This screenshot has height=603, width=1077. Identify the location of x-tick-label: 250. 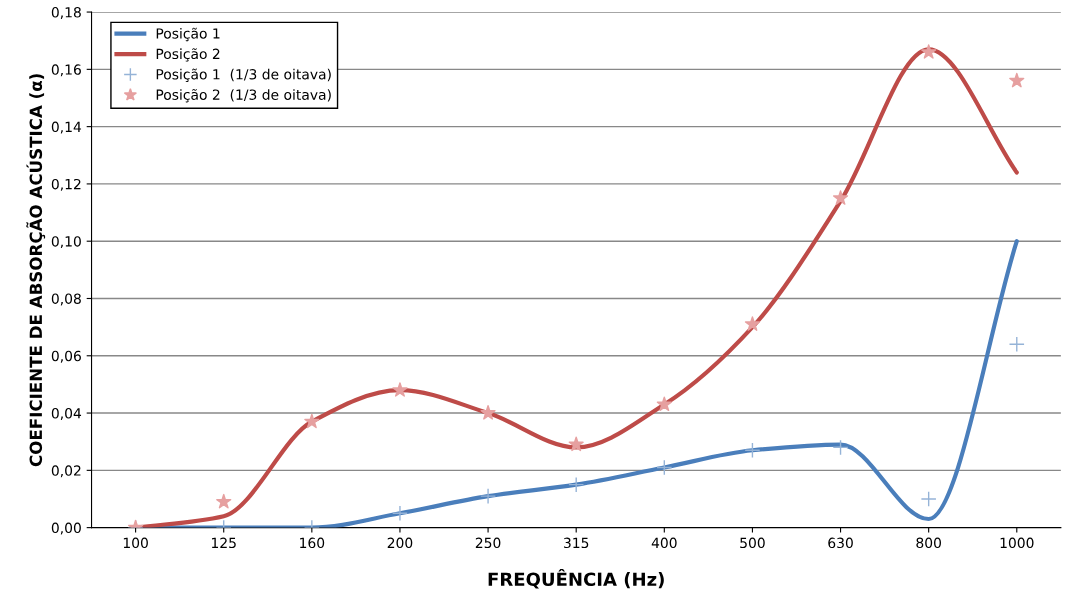
(488, 543).